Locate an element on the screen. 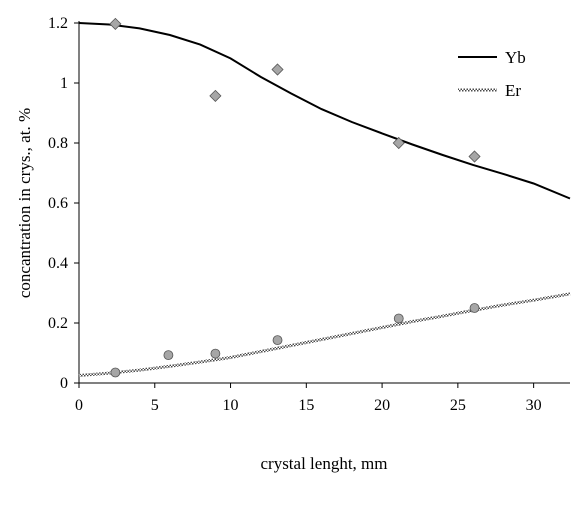  y-axis-title: concantration in crys., at. % is located at coordinates (24, 203).